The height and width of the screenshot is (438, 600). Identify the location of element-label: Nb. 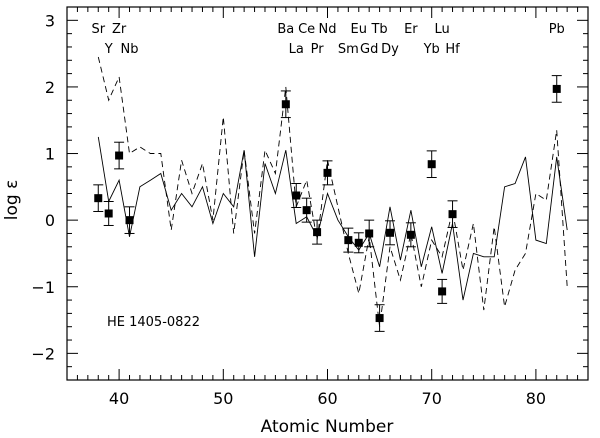
(130, 49).